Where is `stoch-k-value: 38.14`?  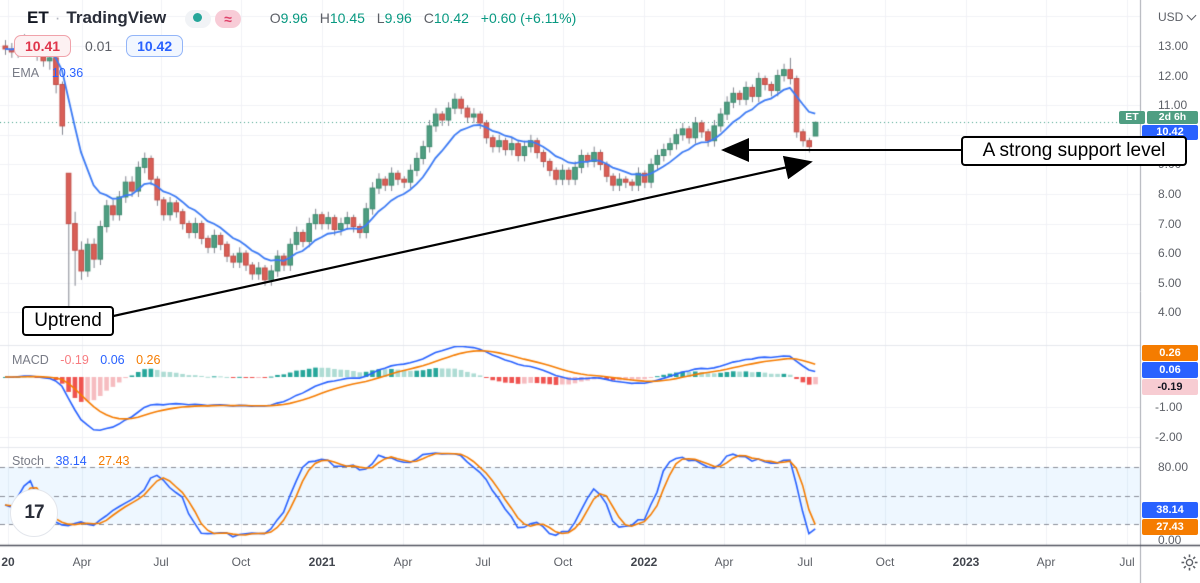 stoch-k-value: 38.14 is located at coordinates (71, 461).